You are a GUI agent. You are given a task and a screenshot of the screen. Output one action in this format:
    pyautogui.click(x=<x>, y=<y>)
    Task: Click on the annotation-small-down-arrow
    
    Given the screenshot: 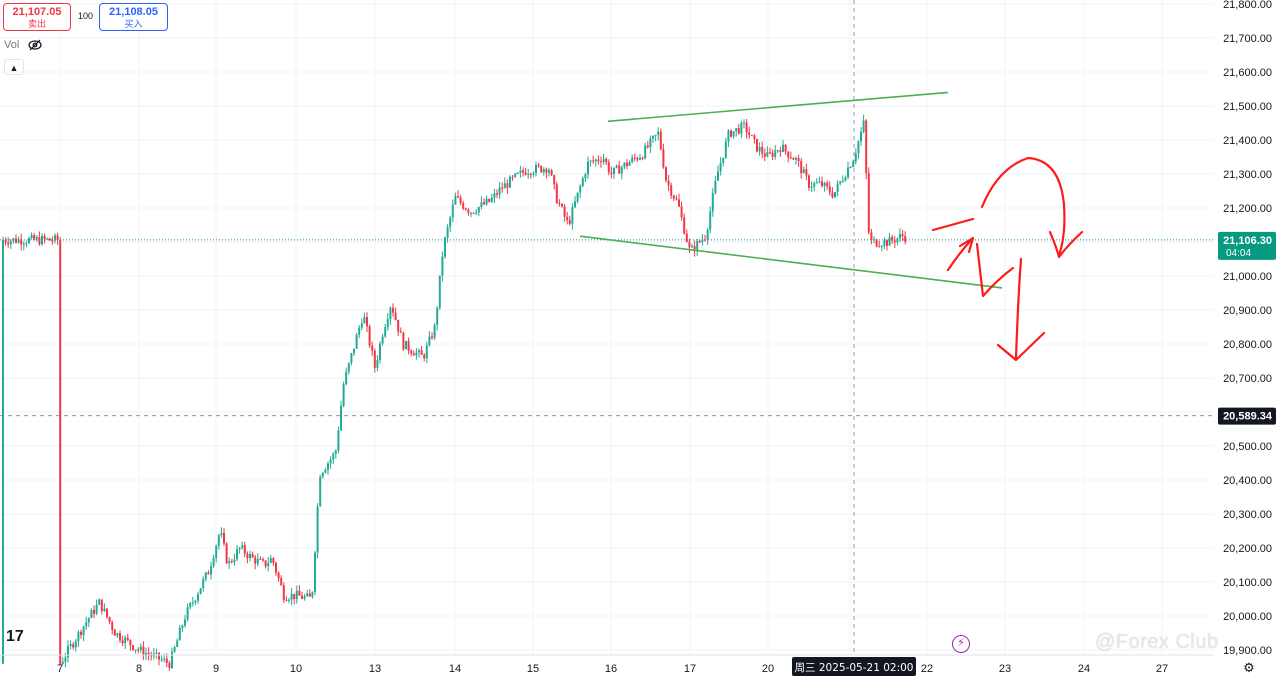 What is the action you would take?
    pyautogui.click(x=995, y=270)
    